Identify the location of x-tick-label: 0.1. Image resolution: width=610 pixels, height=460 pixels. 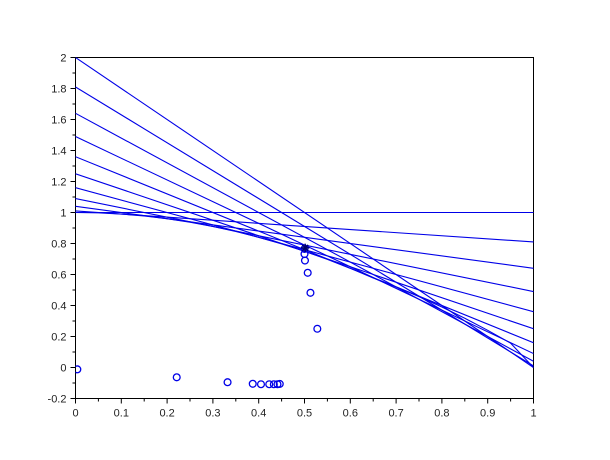
(121, 414).